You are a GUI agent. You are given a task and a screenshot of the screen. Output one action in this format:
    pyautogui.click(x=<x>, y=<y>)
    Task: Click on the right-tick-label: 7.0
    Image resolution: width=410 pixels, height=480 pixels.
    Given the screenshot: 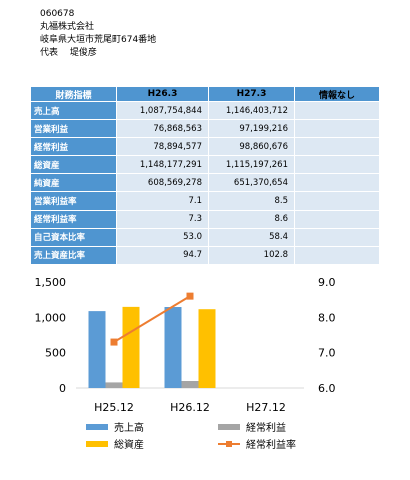 What is the action you would take?
    pyautogui.click(x=327, y=353)
    